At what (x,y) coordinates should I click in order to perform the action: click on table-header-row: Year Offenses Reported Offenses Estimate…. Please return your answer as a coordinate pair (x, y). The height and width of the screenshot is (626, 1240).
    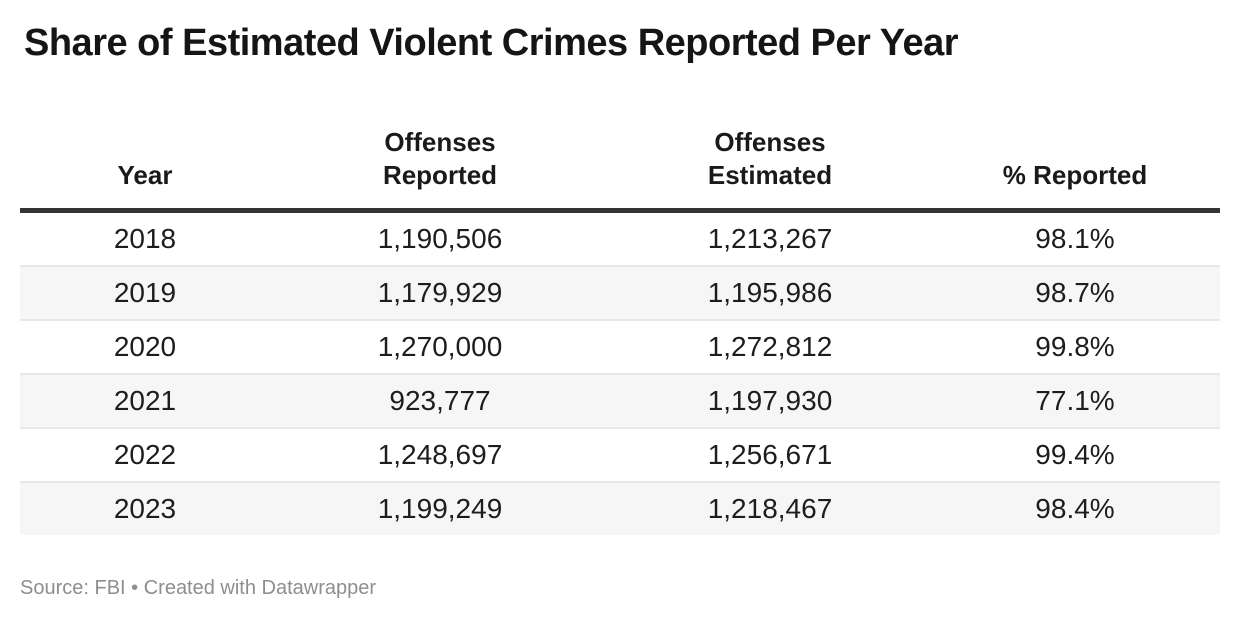
    Looking at the image, I should click on (620, 169).